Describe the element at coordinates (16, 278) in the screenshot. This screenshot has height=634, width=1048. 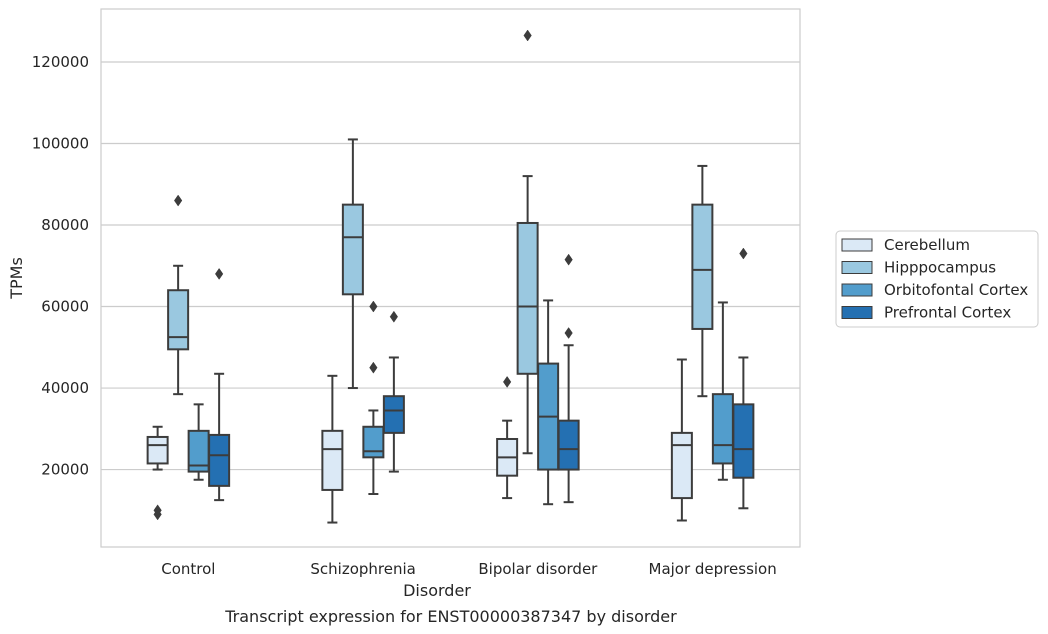
I see `y-axis-title: TPMs` at that location.